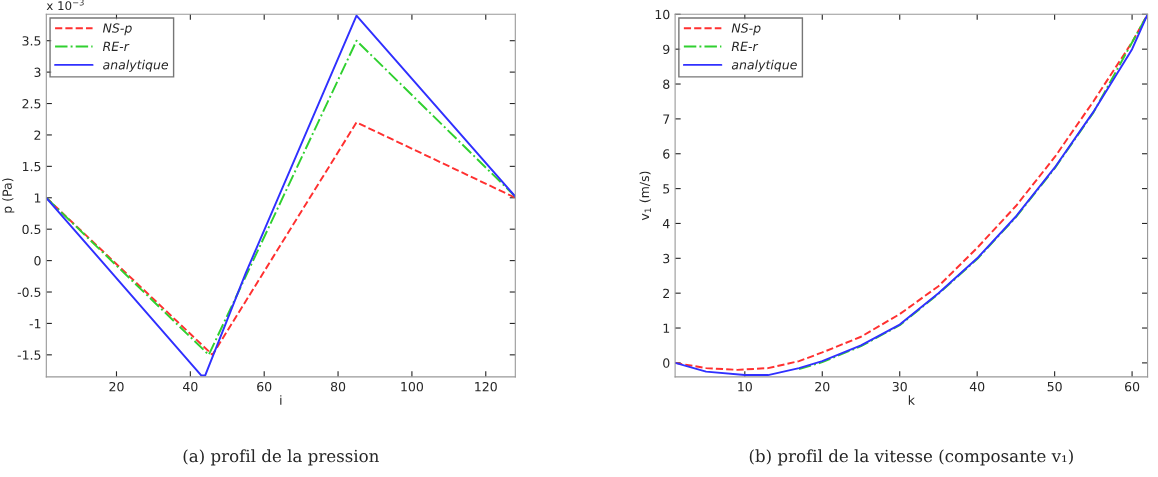  I want to click on y-tick-label: 1.5, so click(31, 166).